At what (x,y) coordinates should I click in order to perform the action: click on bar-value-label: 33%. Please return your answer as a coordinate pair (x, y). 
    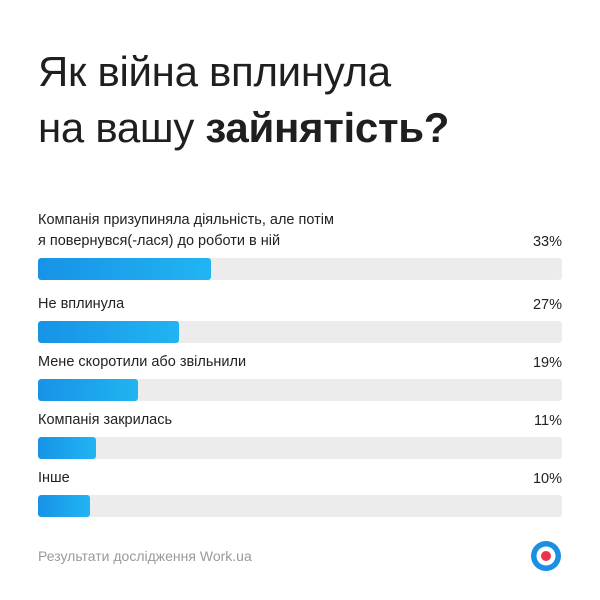
    Looking at the image, I should click on (547, 242).